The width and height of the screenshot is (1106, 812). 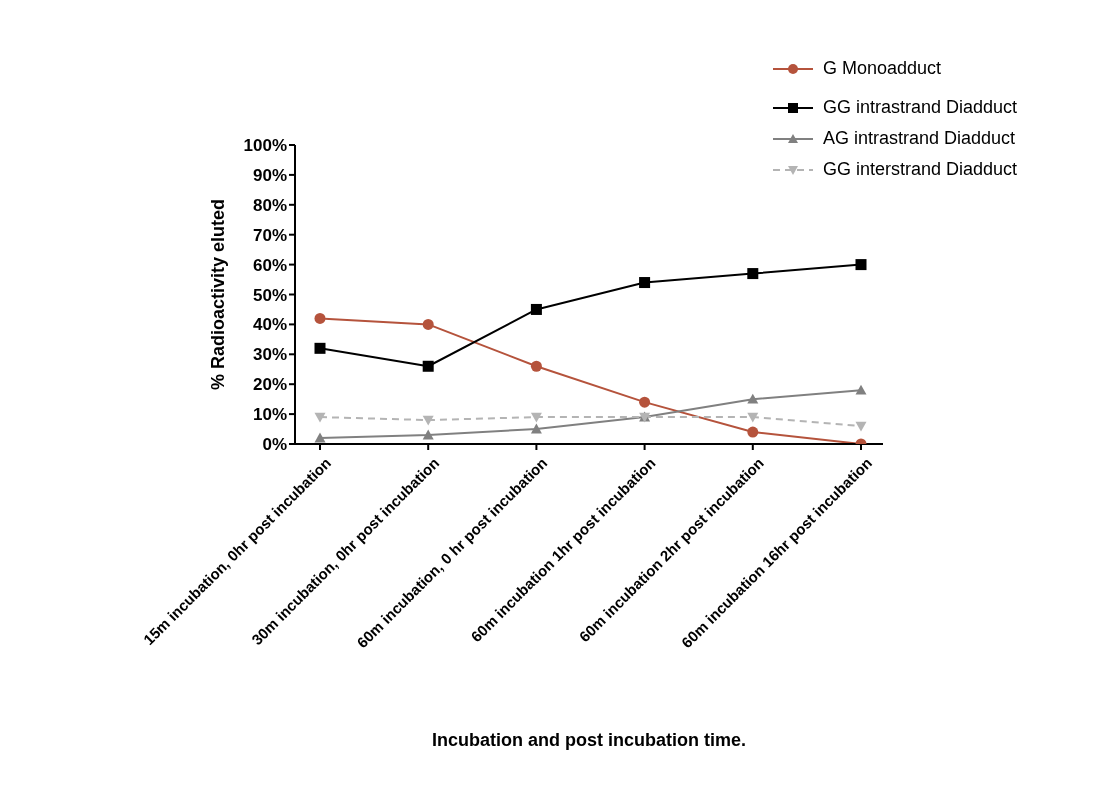 I want to click on y-tick-label: 20%, so click(x=269, y=385).